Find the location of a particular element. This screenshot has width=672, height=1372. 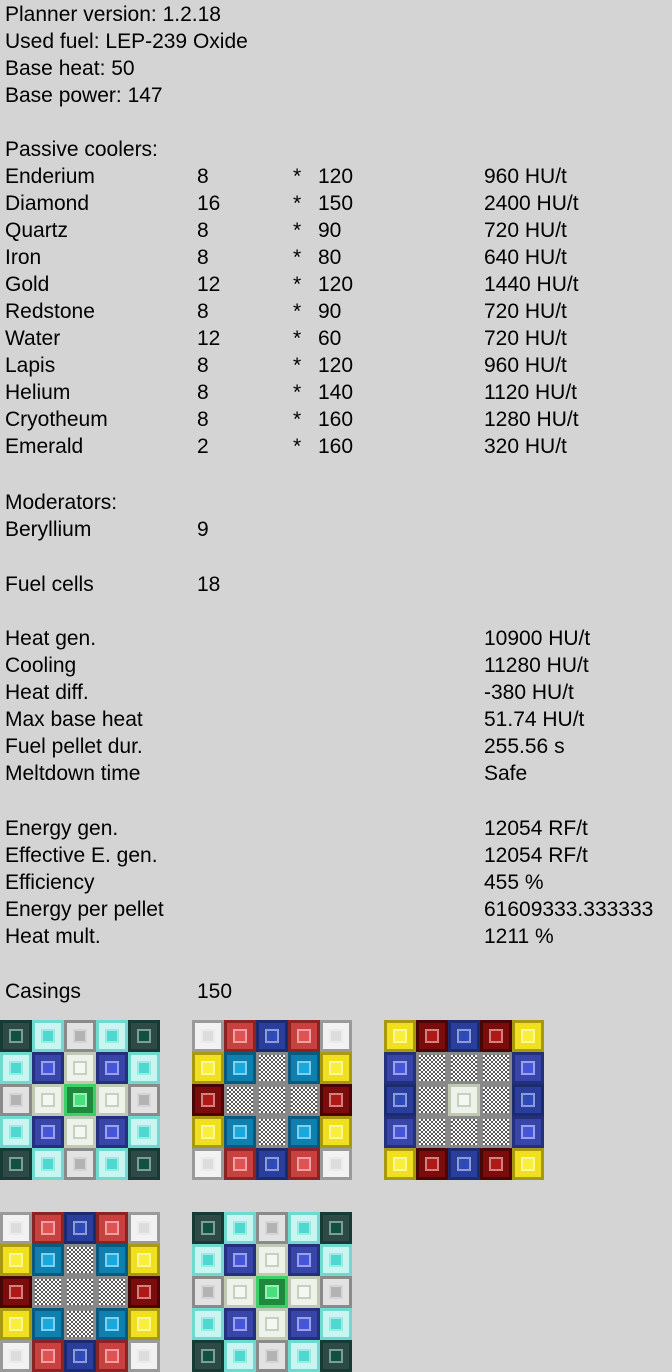

moderator-row: Beryllium 9 is located at coordinates (338, 529).